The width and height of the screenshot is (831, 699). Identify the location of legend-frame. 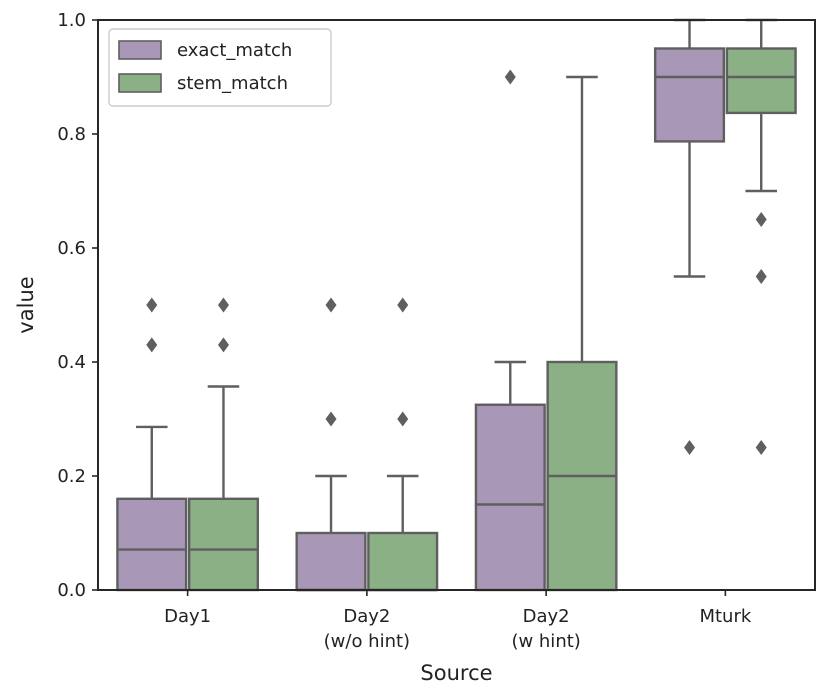
(220, 67).